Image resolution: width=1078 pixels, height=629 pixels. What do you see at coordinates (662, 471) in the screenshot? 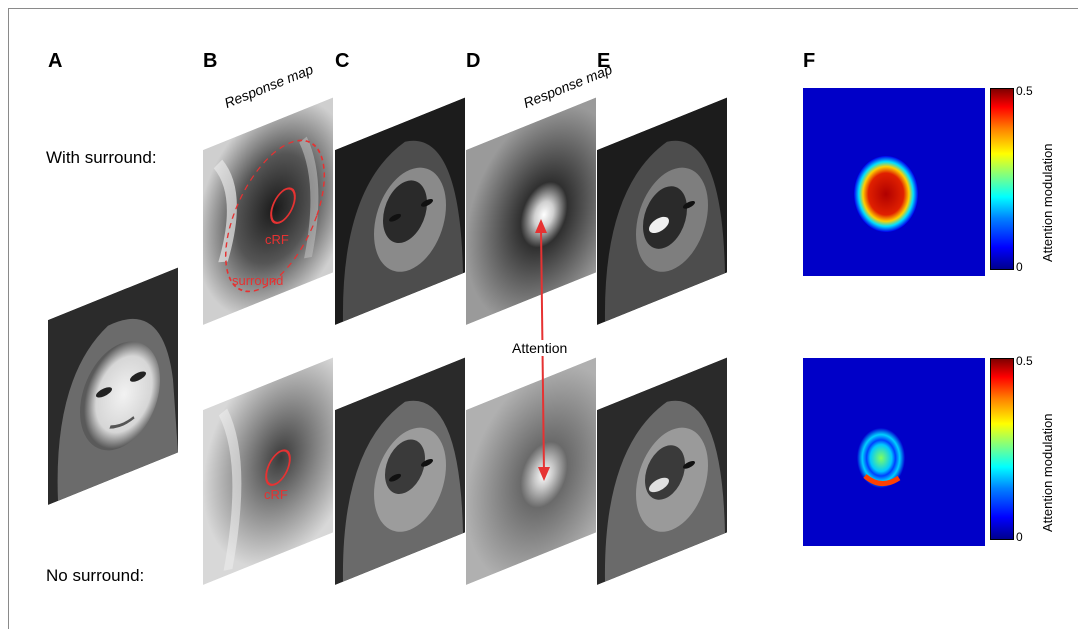
I see `image-e-no-surround` at bounding box center [662, 471].